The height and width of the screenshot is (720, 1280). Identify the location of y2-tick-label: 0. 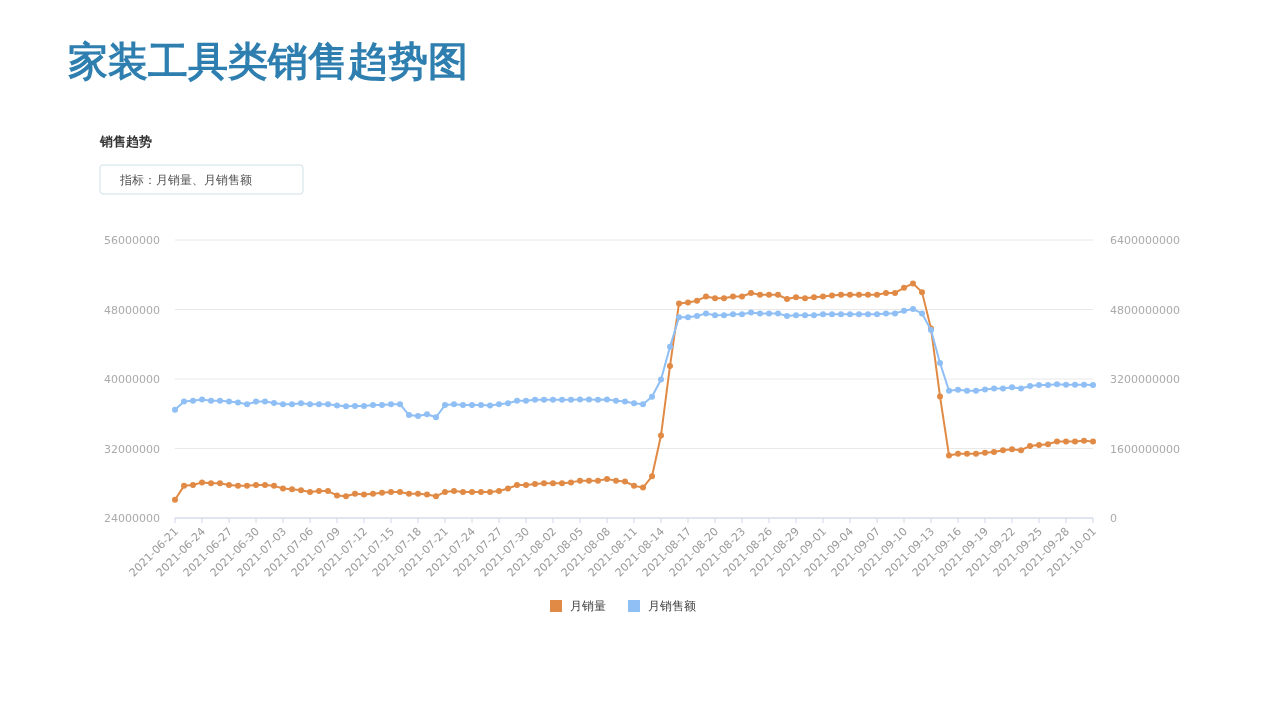
(1113, 518).